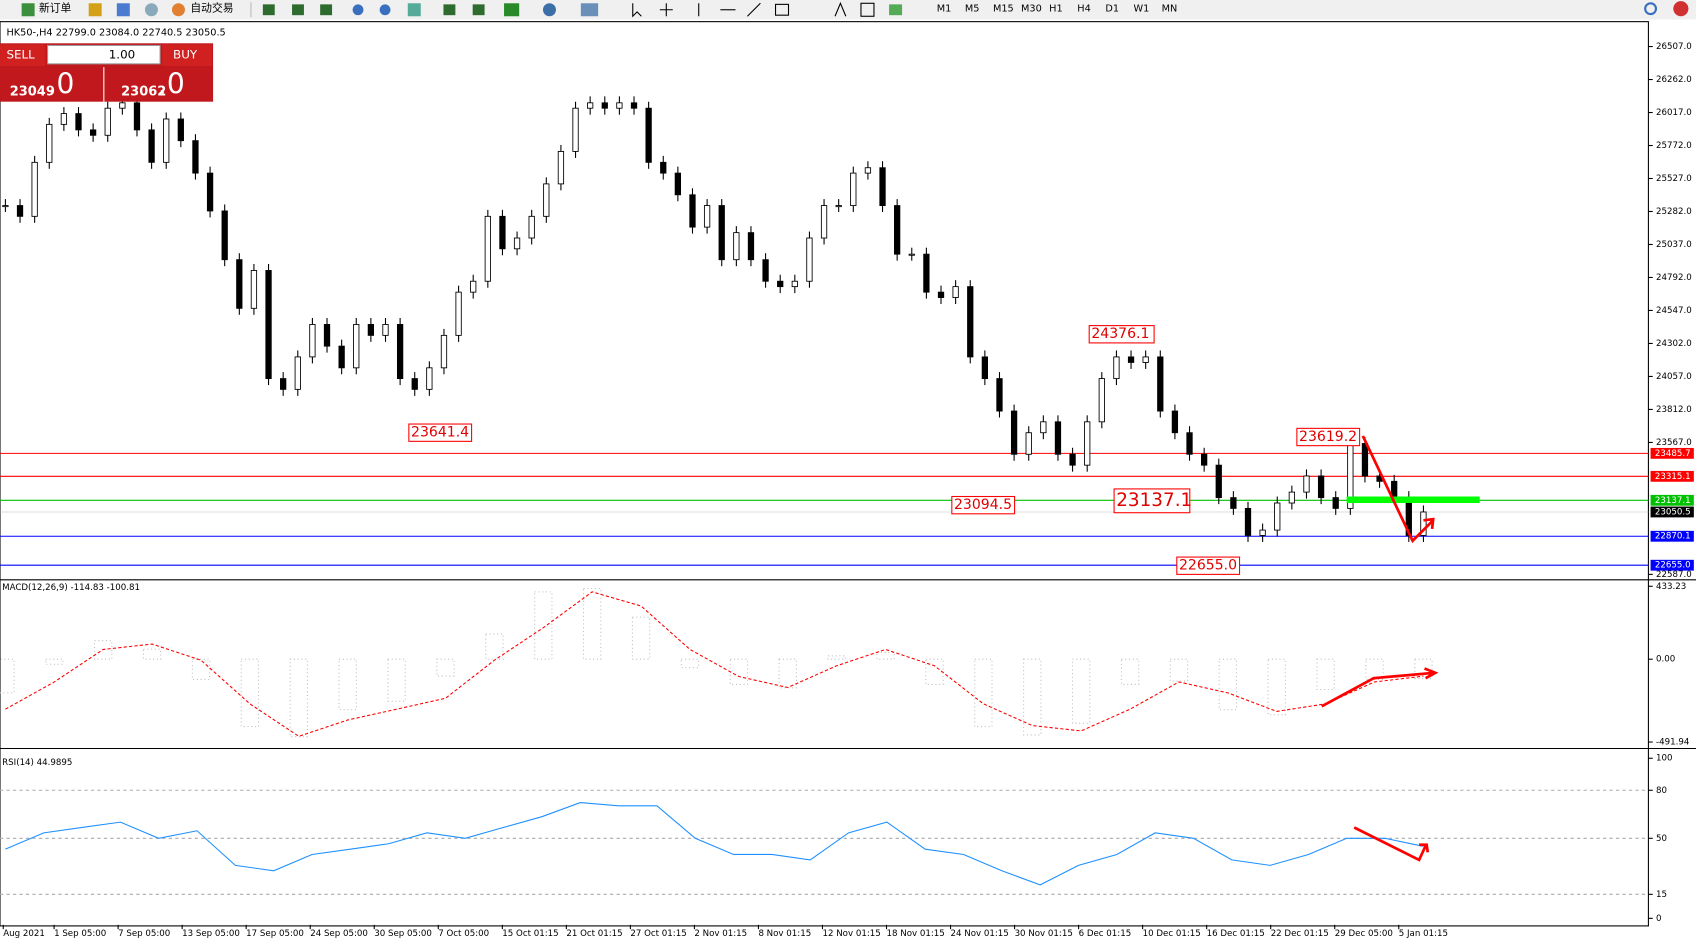 This screenshot has width=1696, height=944. I want to click on y-tick-label: 24302.0, so click(1674, 344).